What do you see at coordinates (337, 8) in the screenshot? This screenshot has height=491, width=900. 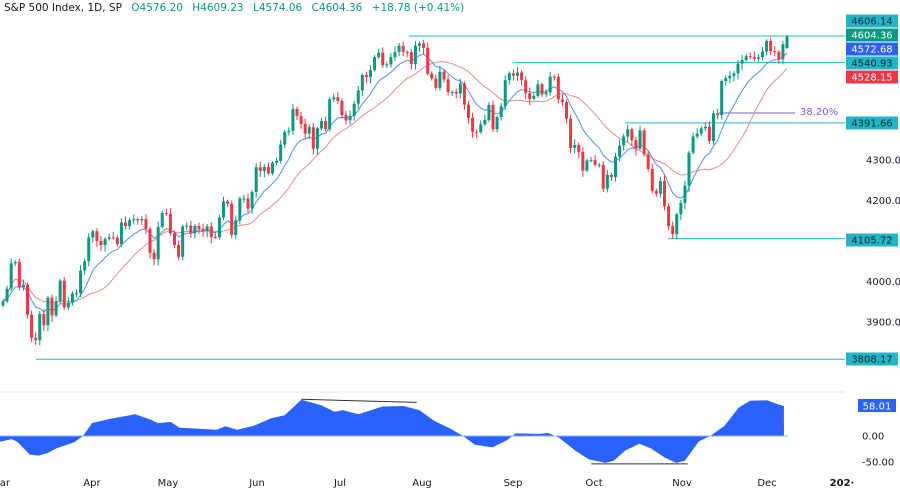 I see `close-value: C4604.36` at bounding box center [337, 8].